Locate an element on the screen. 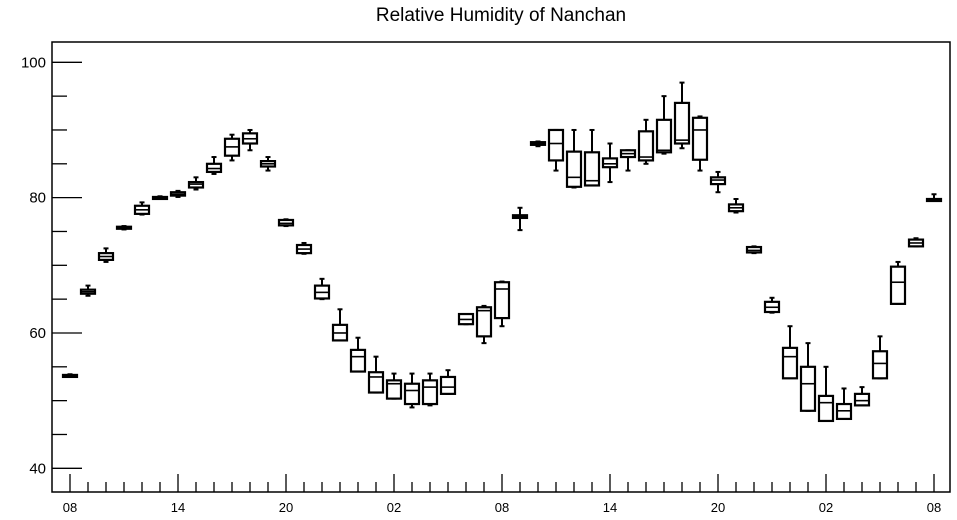  y-axis: 40 60 80 100 is located at coordinates (51, 265).